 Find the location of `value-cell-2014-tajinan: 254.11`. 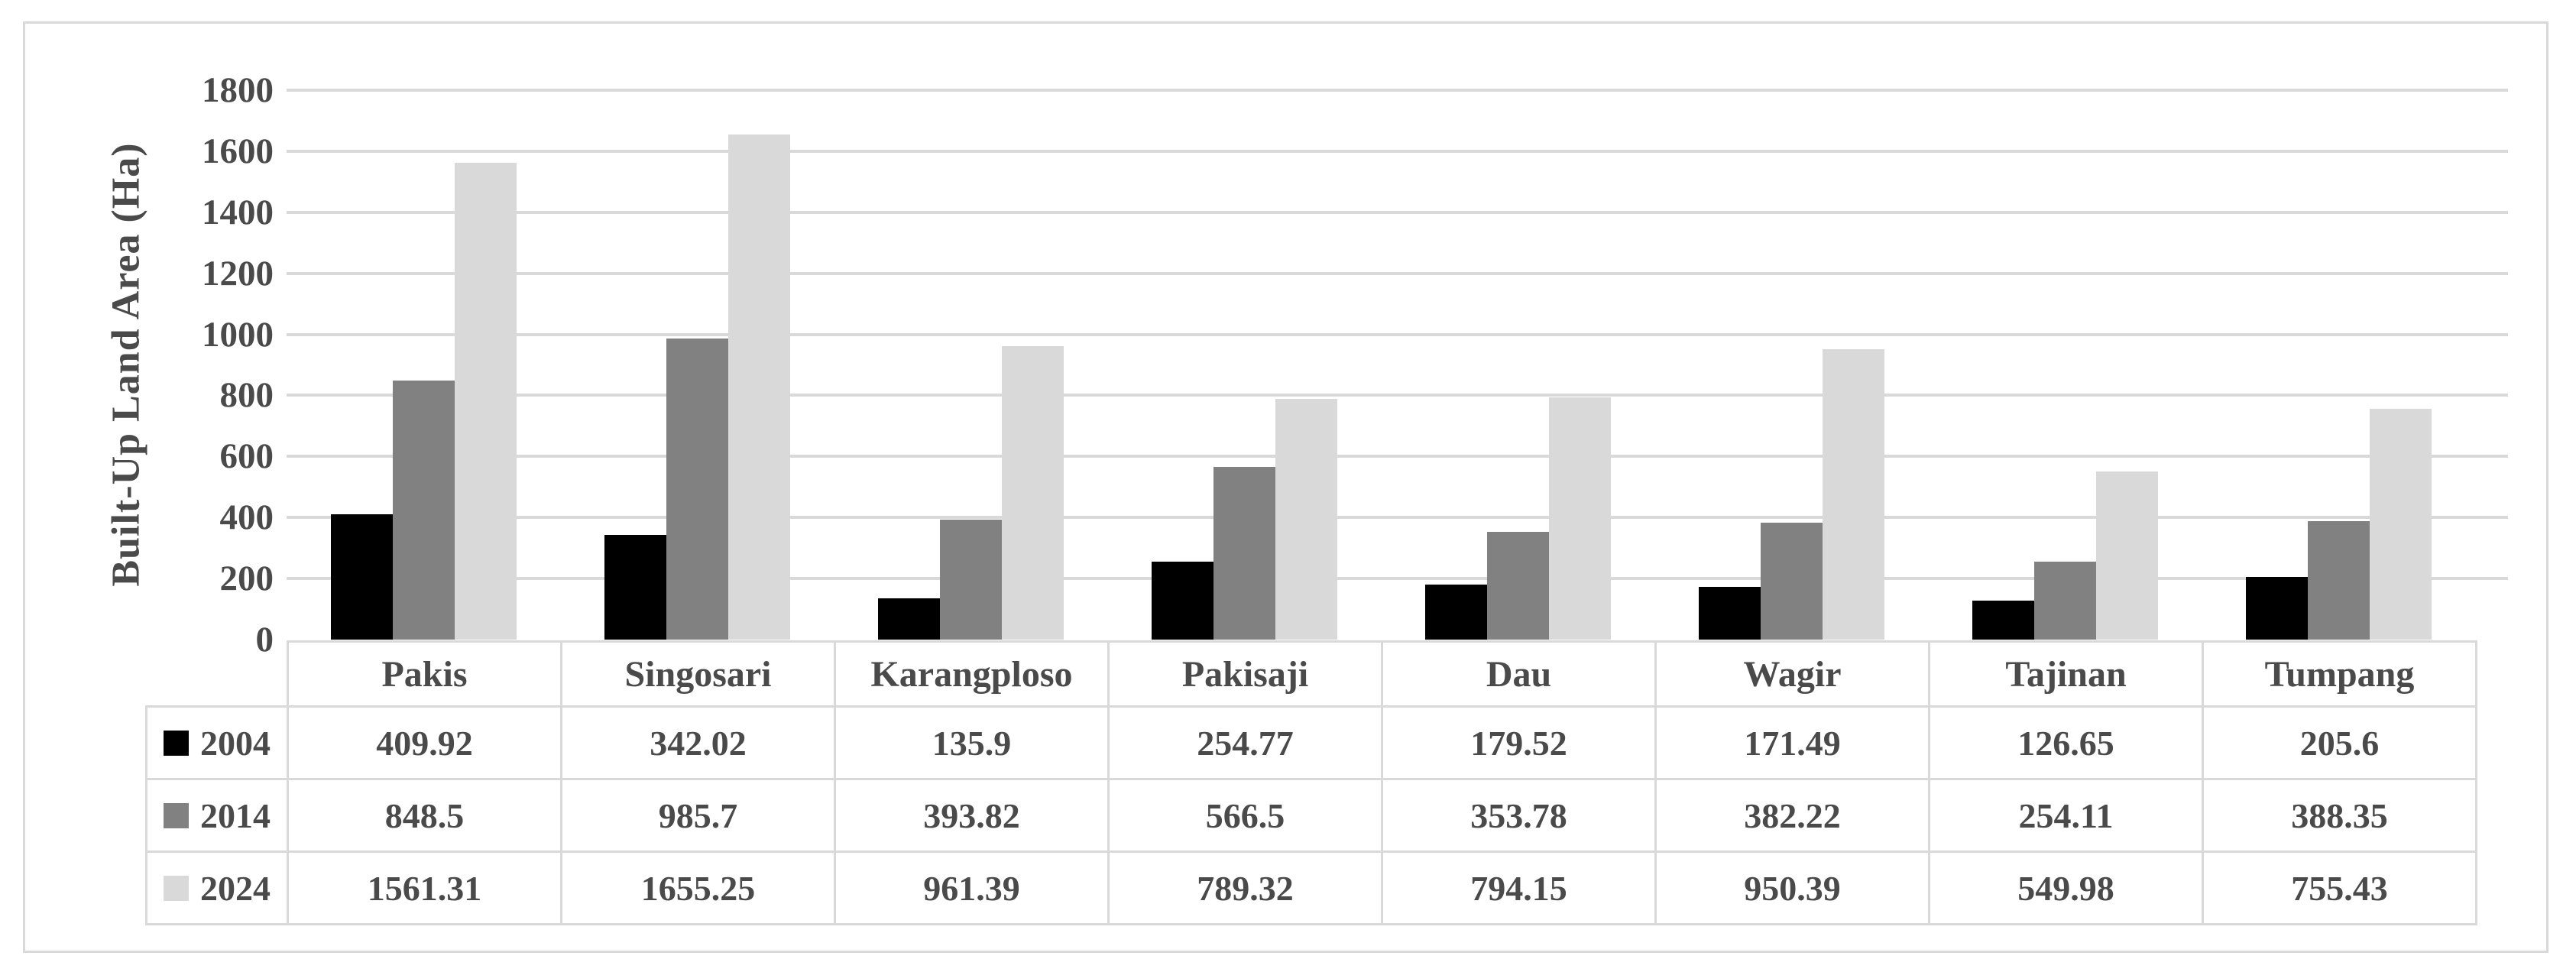

value-cell-2014-tajinan: 254.11 is located at coordinates (2065, 815).